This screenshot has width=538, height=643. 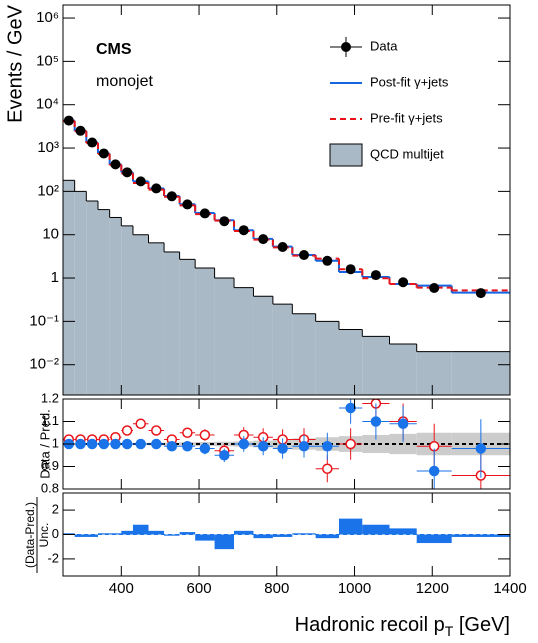 I want to click on y-tick-label: 0, so click(x=55, y=533).